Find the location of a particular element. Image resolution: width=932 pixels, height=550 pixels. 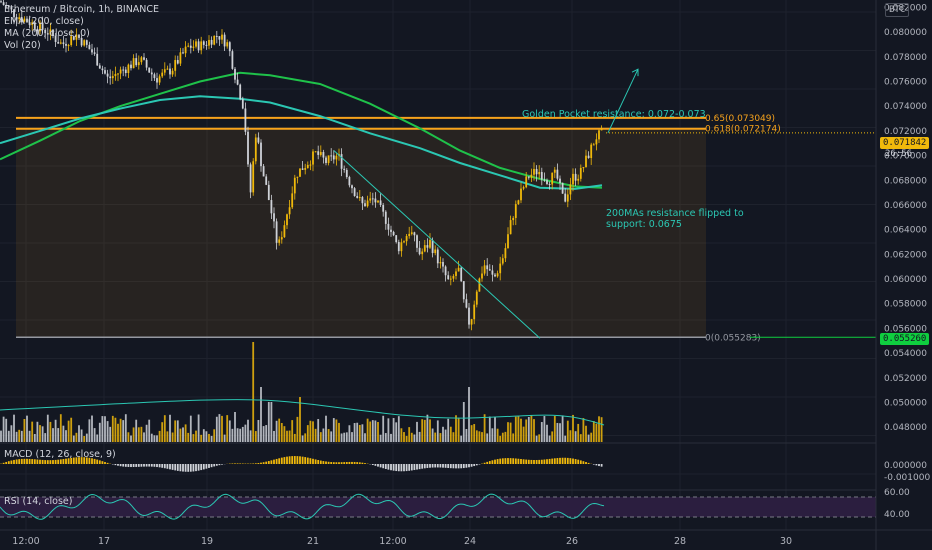

ma-legend: MA (200, close, 0) is located at coordinates (47, 33).